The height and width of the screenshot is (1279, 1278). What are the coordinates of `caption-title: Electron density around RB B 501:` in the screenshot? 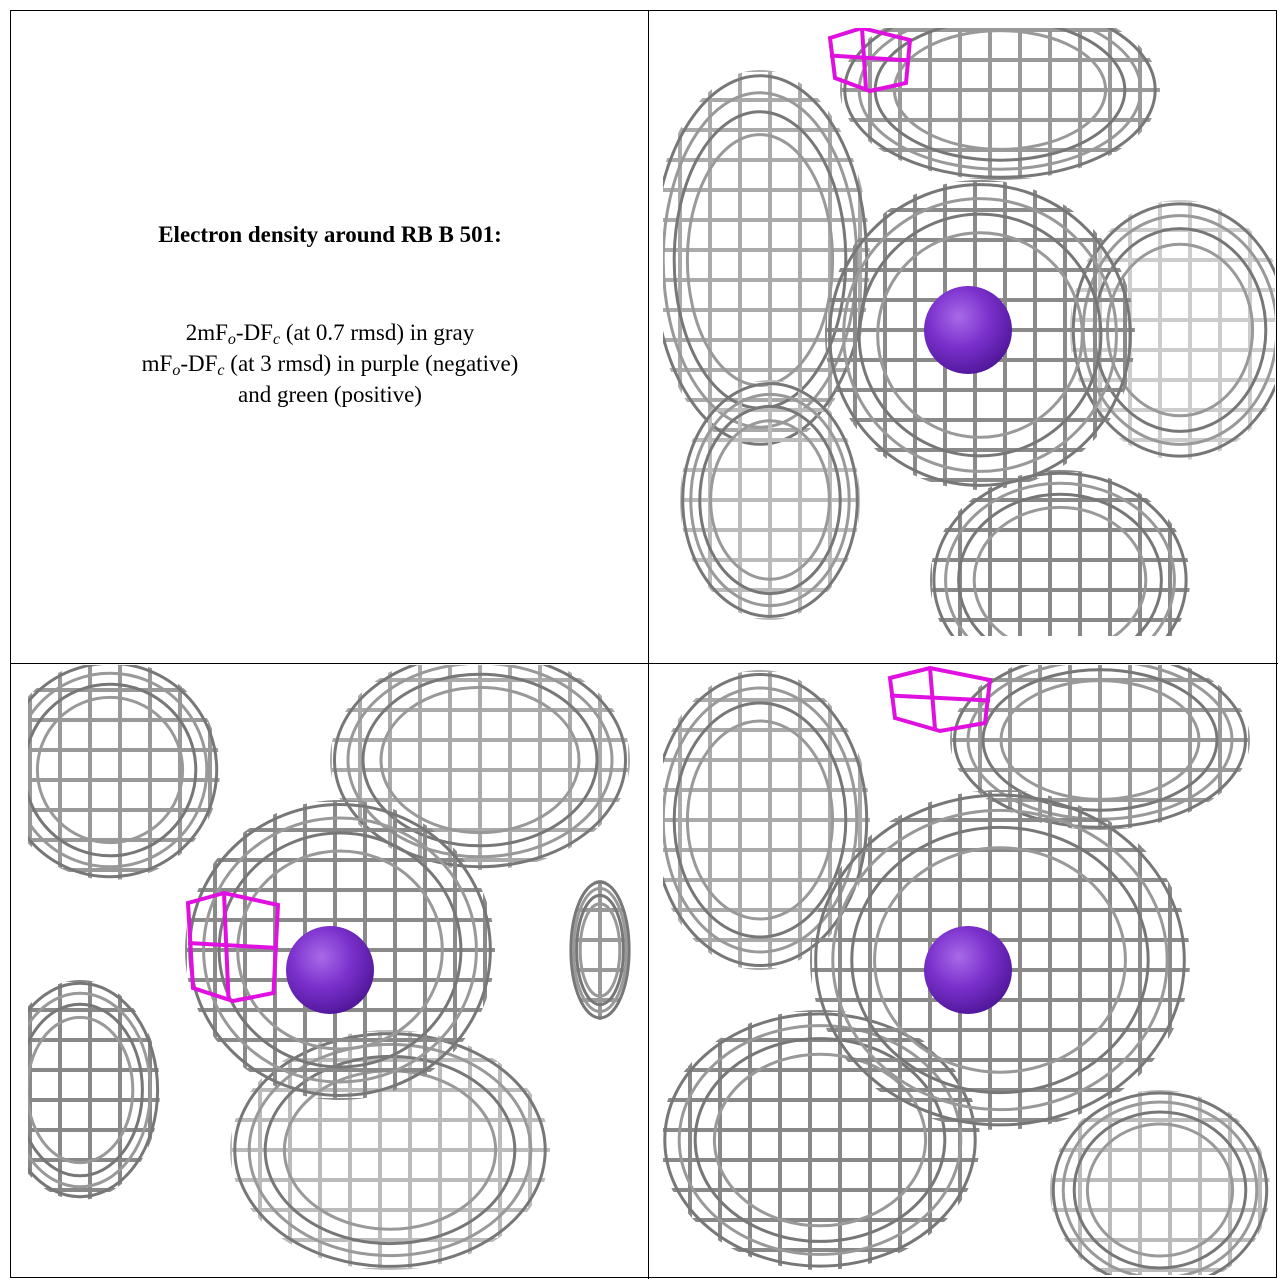 It's located at (330, 234).